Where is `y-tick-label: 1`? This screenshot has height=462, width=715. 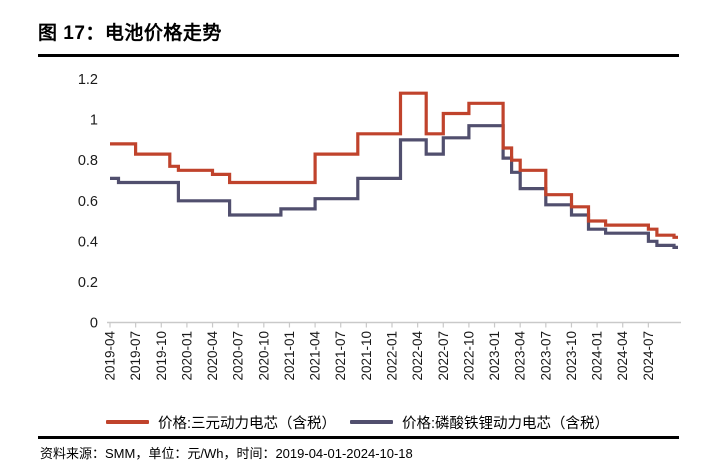
y-tick-label: 1 is located at coordinates (94, 121).